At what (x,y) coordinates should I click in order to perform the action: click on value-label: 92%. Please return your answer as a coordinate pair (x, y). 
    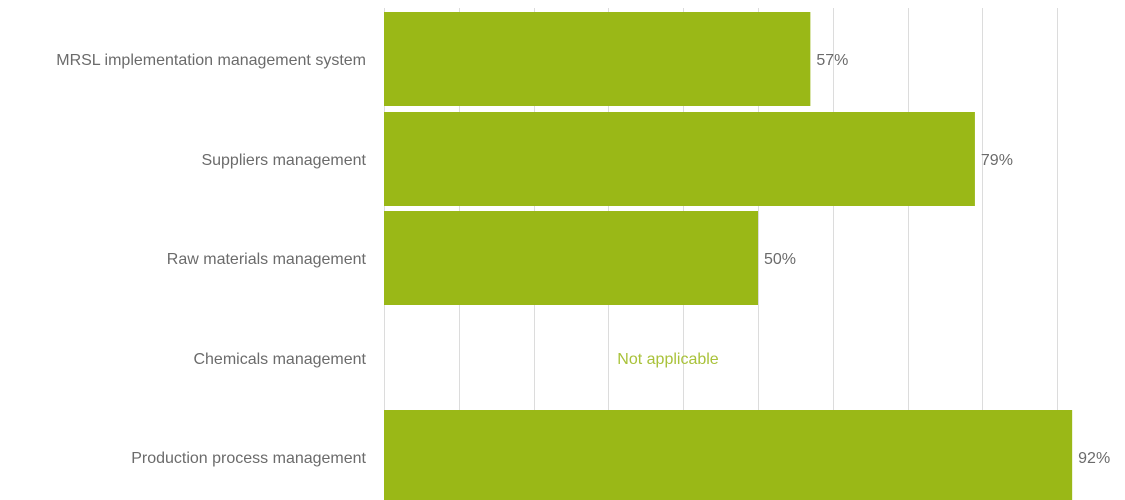
    Looking at the image, I should click on (1094, 458).